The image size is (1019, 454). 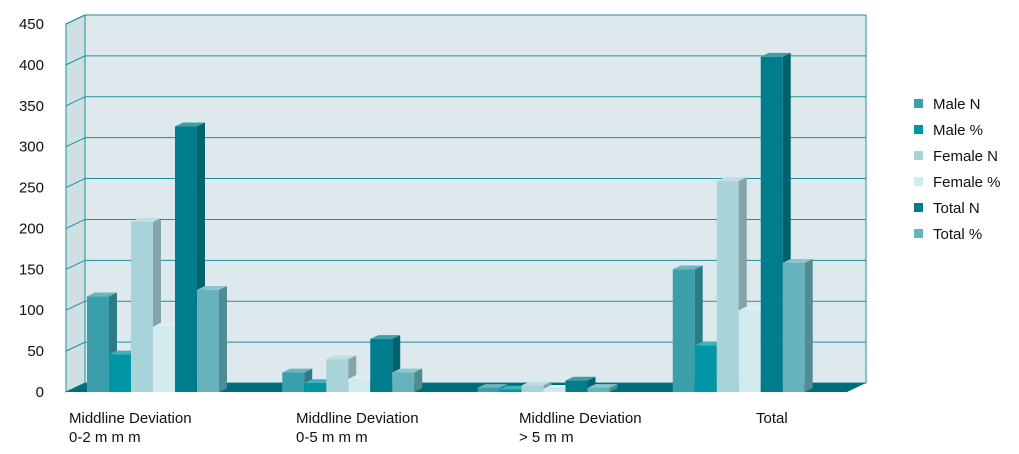 What do you see at coordinates (31, 228) in the screenshot?
I see `y-tick-label: 200` at bounding box center [31, 228].